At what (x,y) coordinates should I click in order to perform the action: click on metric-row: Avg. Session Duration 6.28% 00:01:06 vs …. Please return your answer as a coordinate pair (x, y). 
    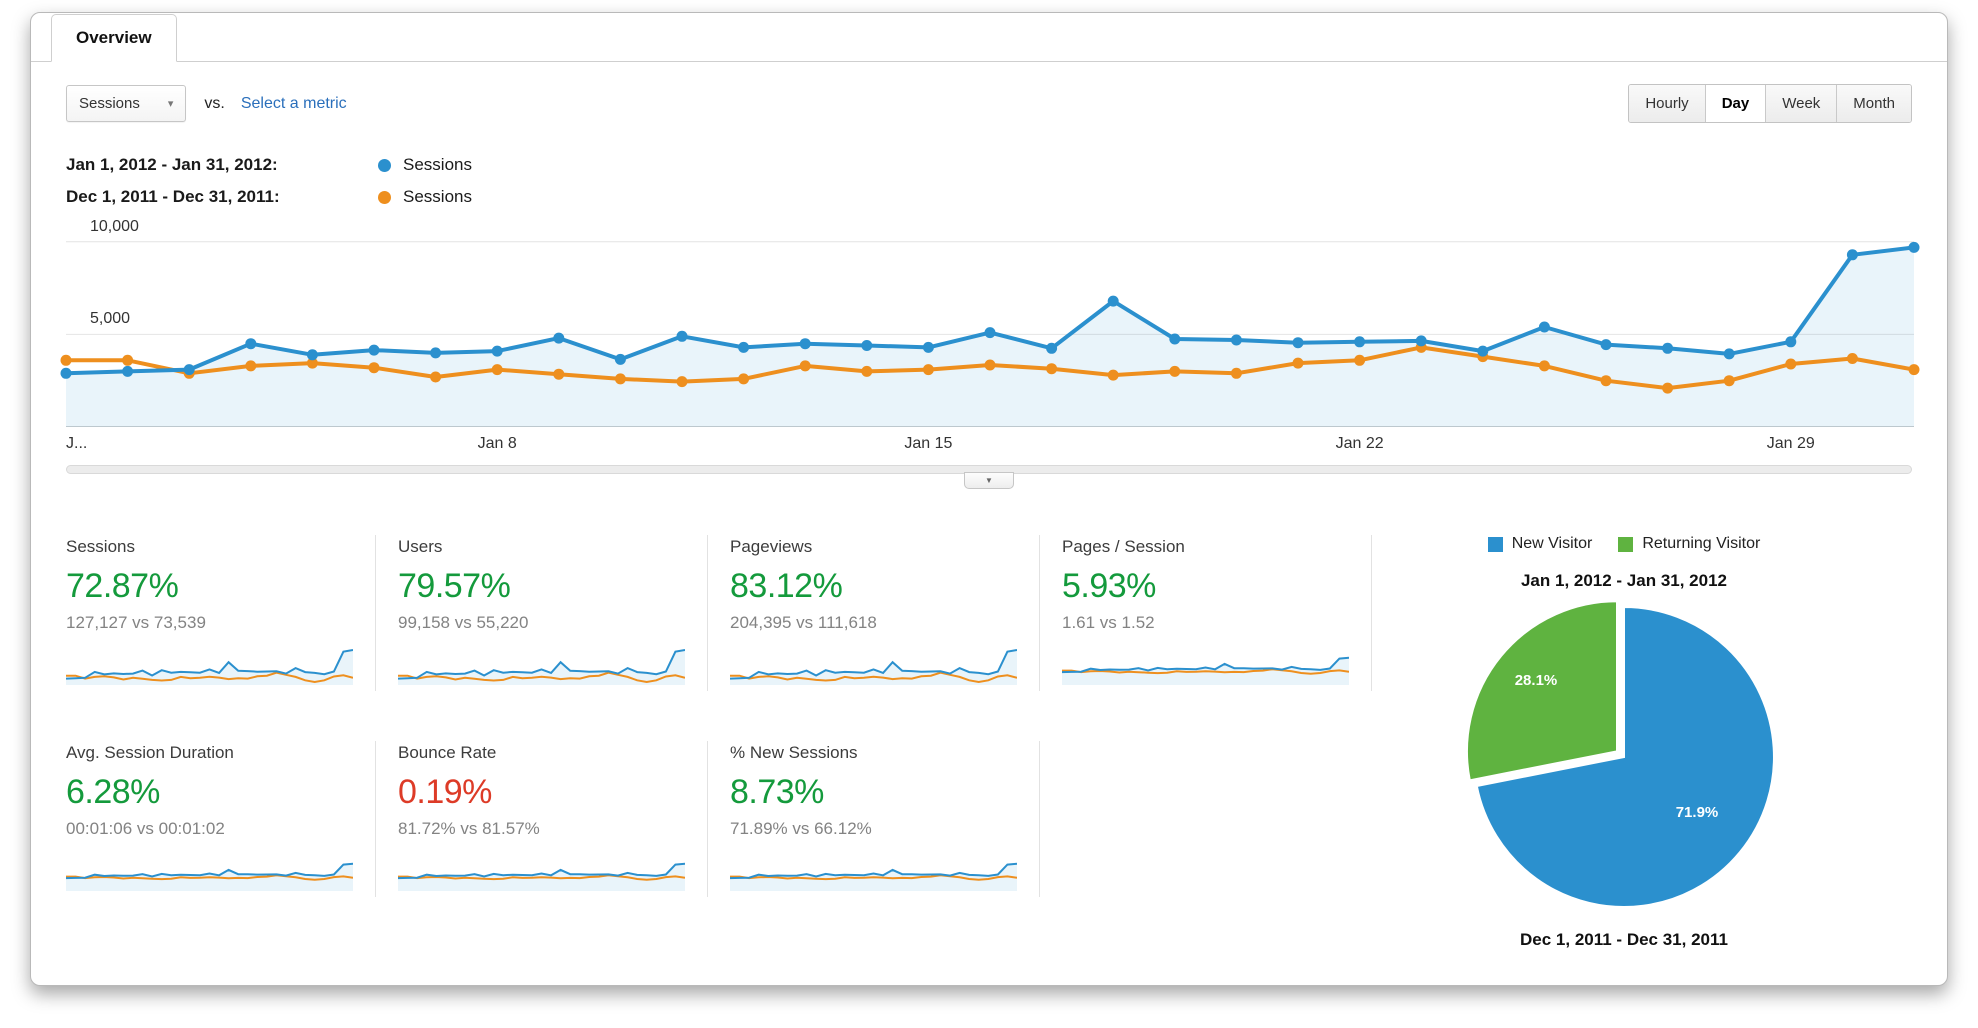
    Looking at the image, I should click on (700, 819).